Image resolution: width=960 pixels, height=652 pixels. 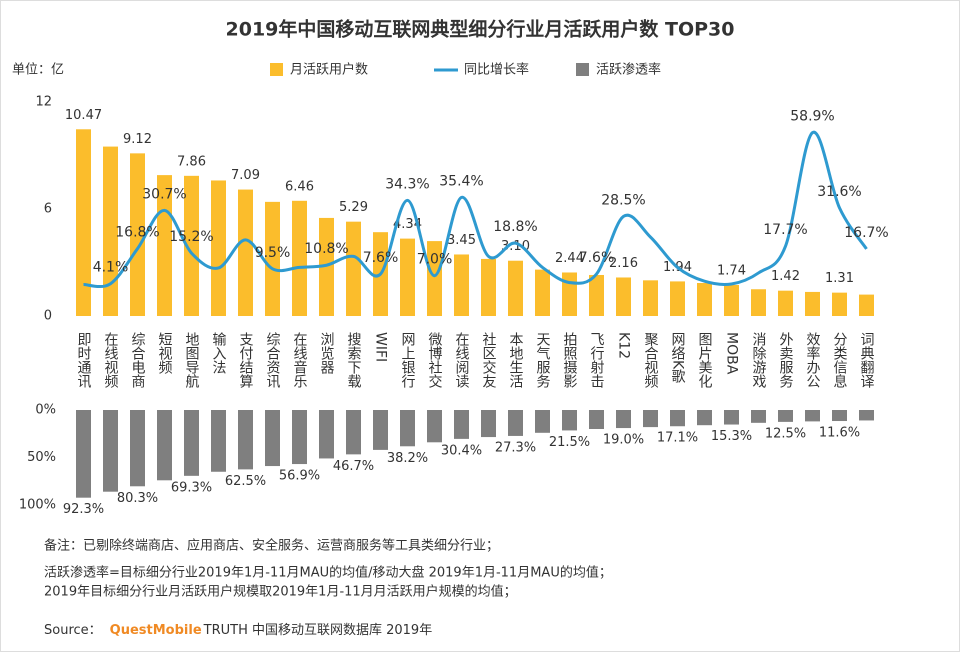 I want to click on legend-label: 同比增长率, so click(x=496, y=70).